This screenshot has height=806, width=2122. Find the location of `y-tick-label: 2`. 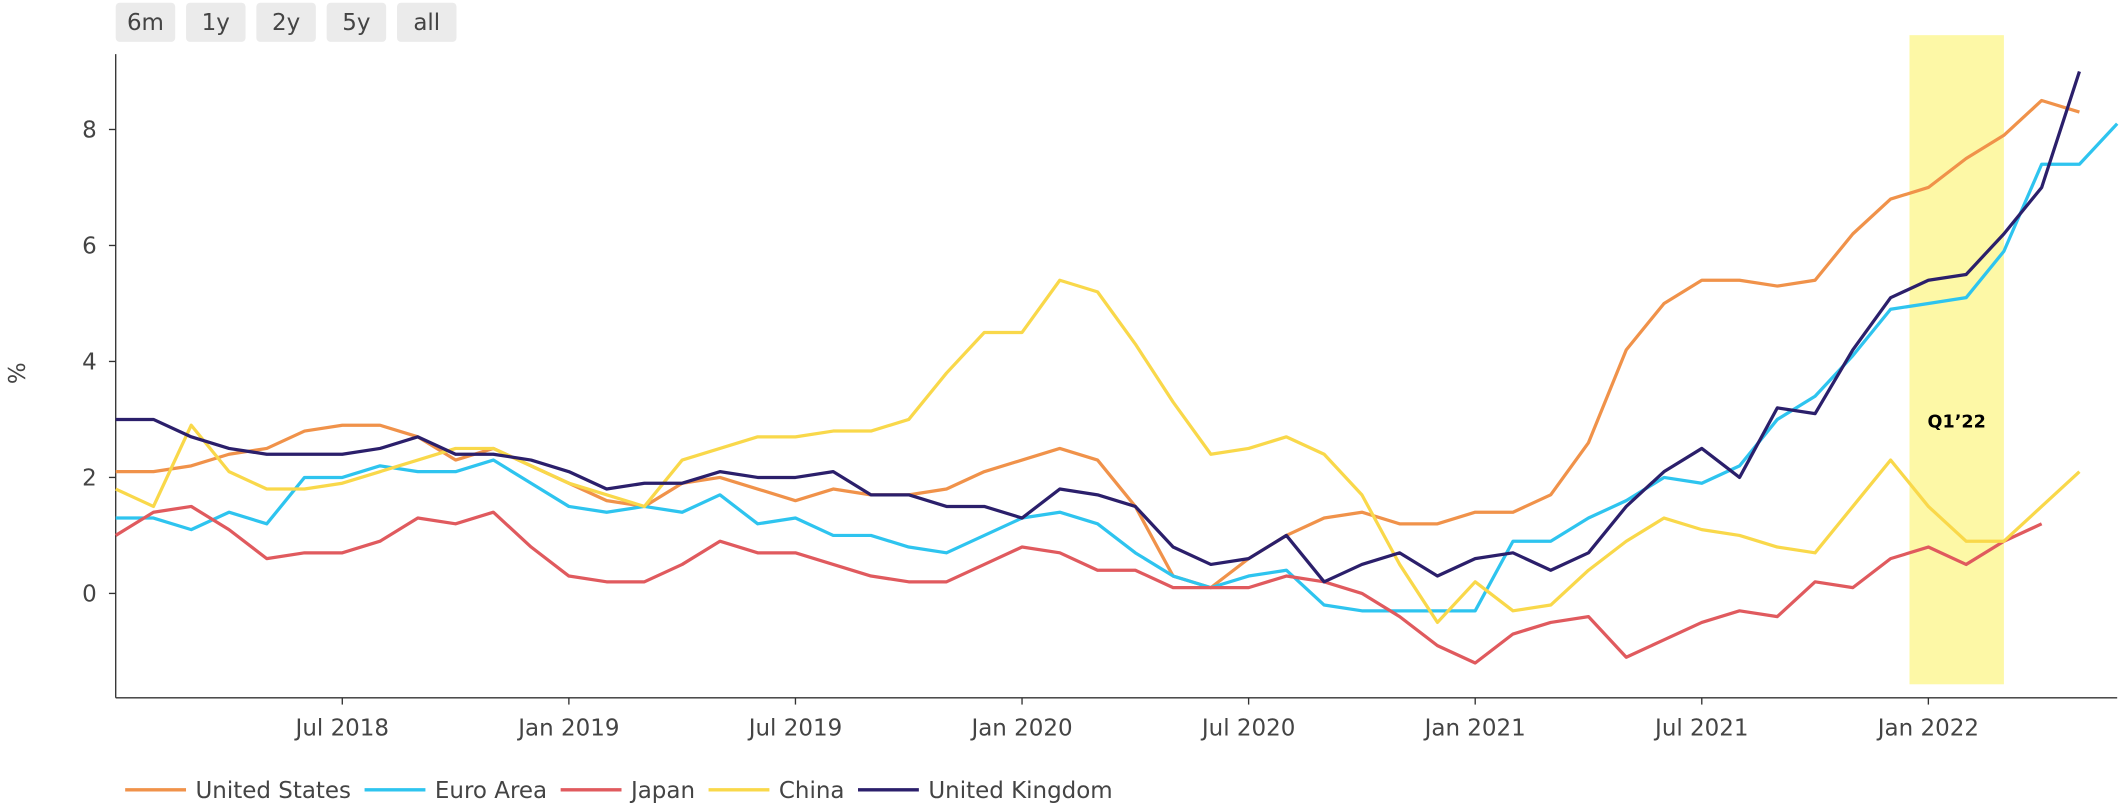

y-tick-label: 2 is located at coordinates (89, 479).